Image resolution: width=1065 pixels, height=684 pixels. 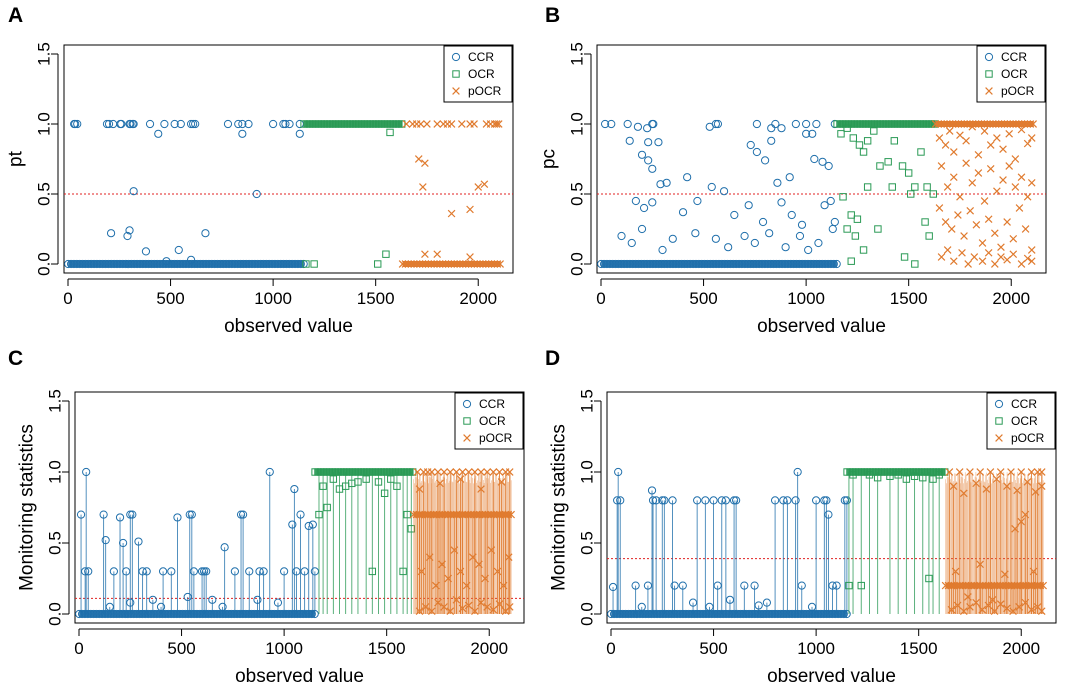 What do you see at coordinates (896, 541) in the screenshot?
I see `series-ocr` at bounding box center [896, 541].